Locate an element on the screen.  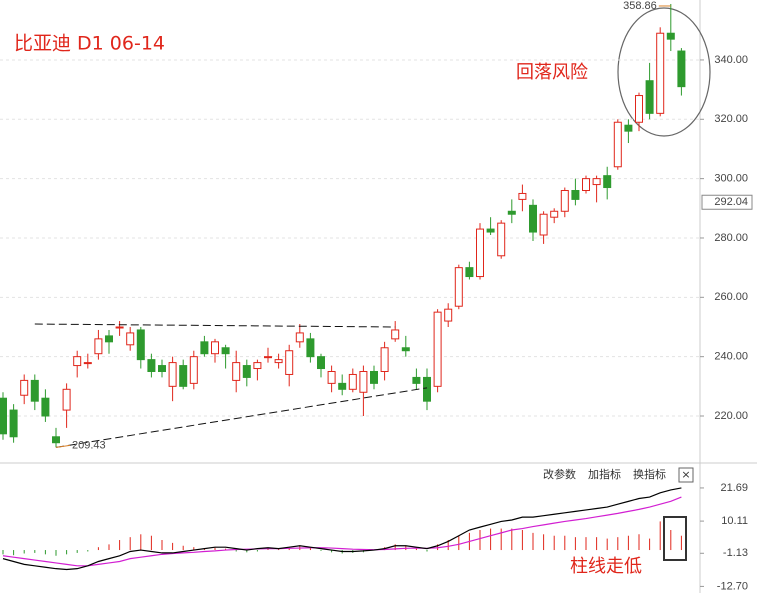
price-label: 292.04 is located at coordinates (731, 202).